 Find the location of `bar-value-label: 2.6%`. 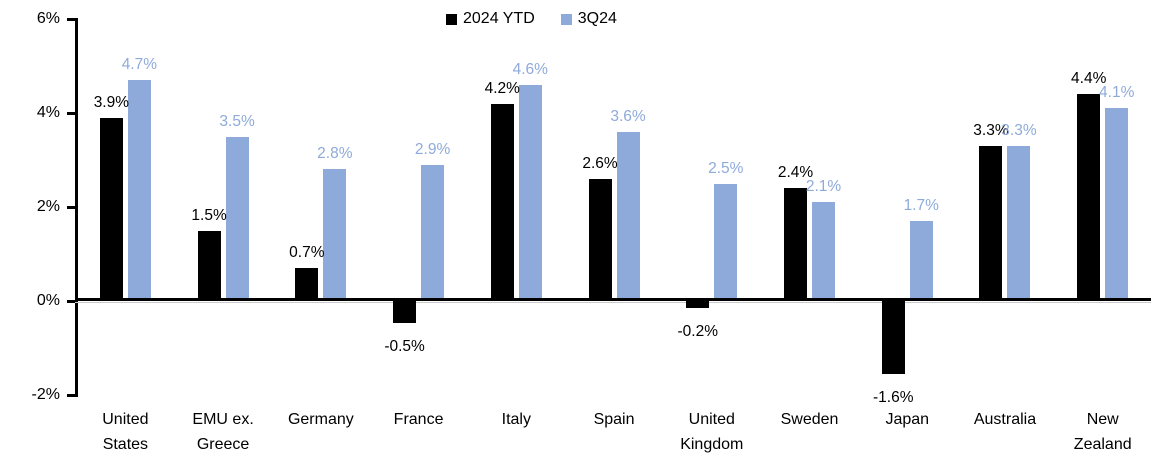

bar-value-label: 2.6% is located at coordinates (600, 163).